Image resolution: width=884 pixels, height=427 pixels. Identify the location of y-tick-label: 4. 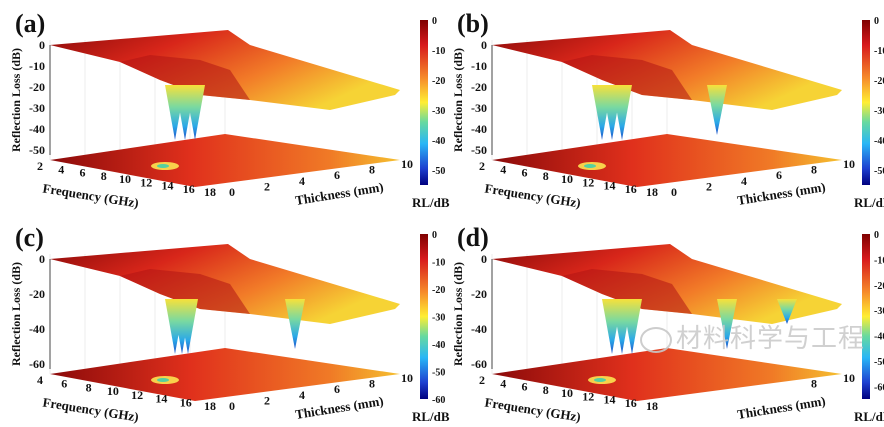
(302, 395).